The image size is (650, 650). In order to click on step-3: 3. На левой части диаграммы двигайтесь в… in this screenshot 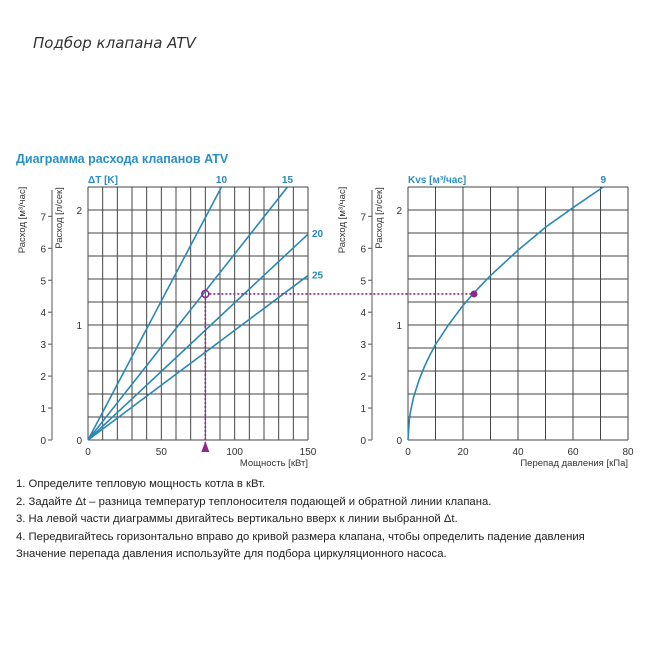, I will do `click(237, 519)`.